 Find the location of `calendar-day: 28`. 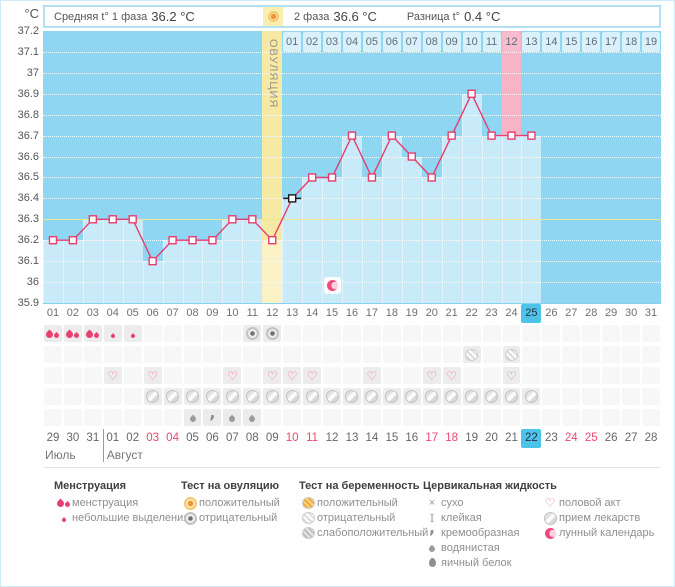

calendar-day: 28 is located at coordinates (651, 438).